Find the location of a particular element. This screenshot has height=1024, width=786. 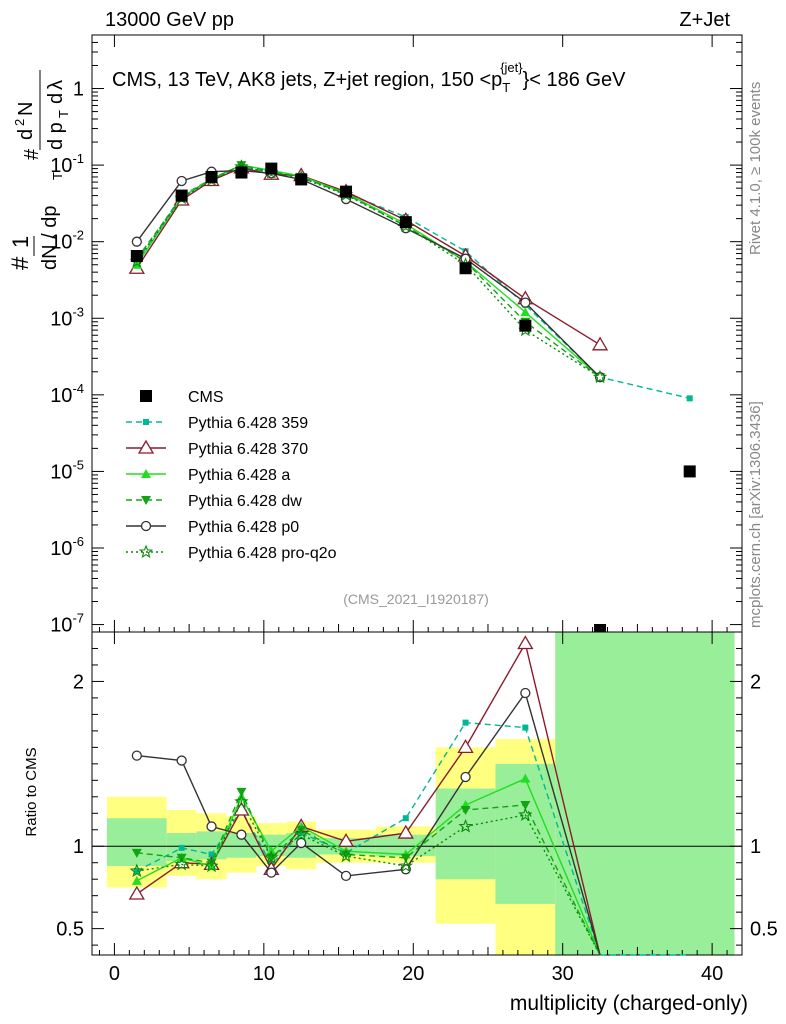

svg-text: λ is located at coordinates (56, 85).